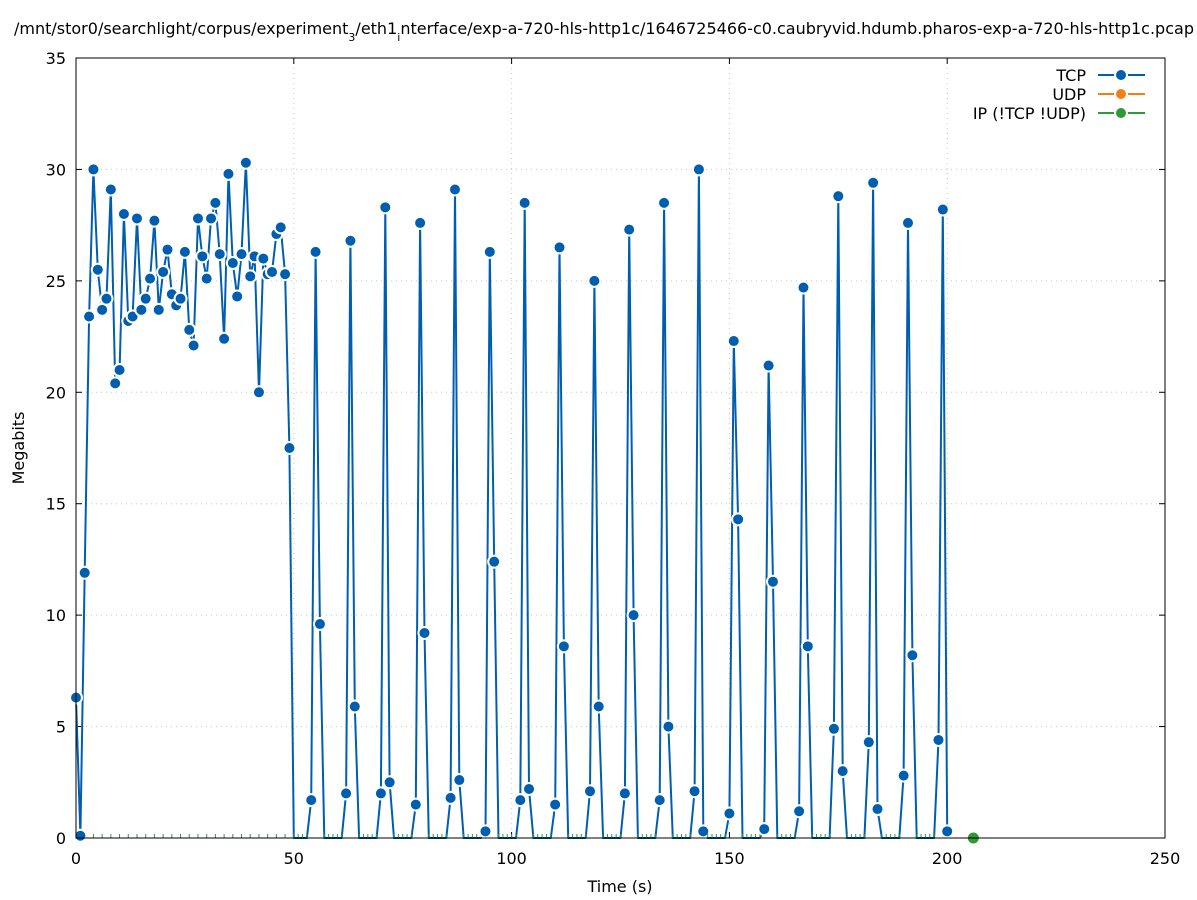  What do you see at coordinates (511, 858) in the screenshot?
I see `x-tick-label: 100` at bounding box center [511, 858].